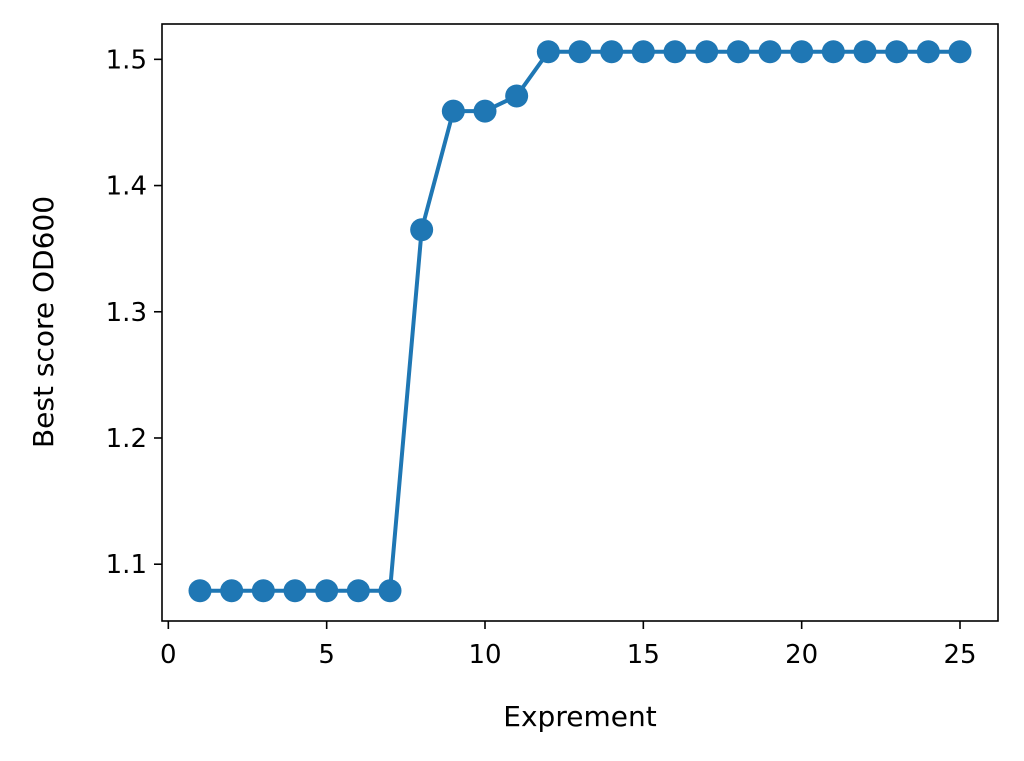 The image size is (1024, 761). Describe the element at coordinates (643, 655) in the screenshot. I see `x-tick-label: 15` at that location.